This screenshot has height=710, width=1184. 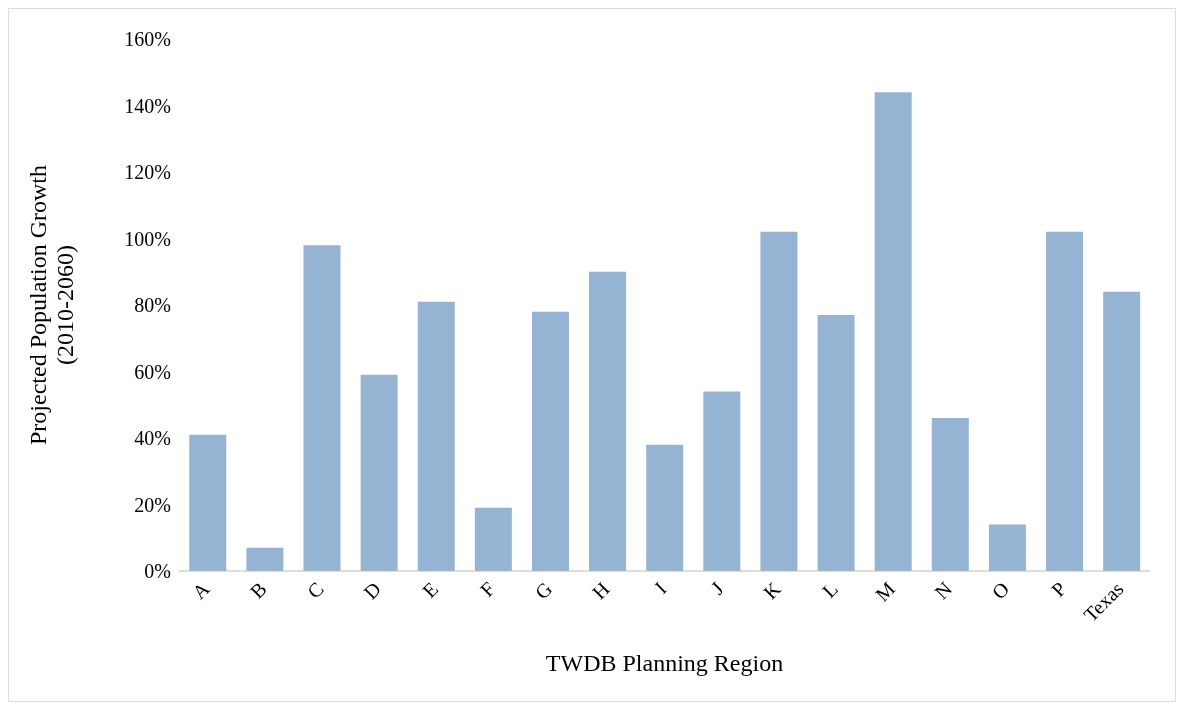 I want to click on y-tick-label: 140%, so click(x=147, y=105).